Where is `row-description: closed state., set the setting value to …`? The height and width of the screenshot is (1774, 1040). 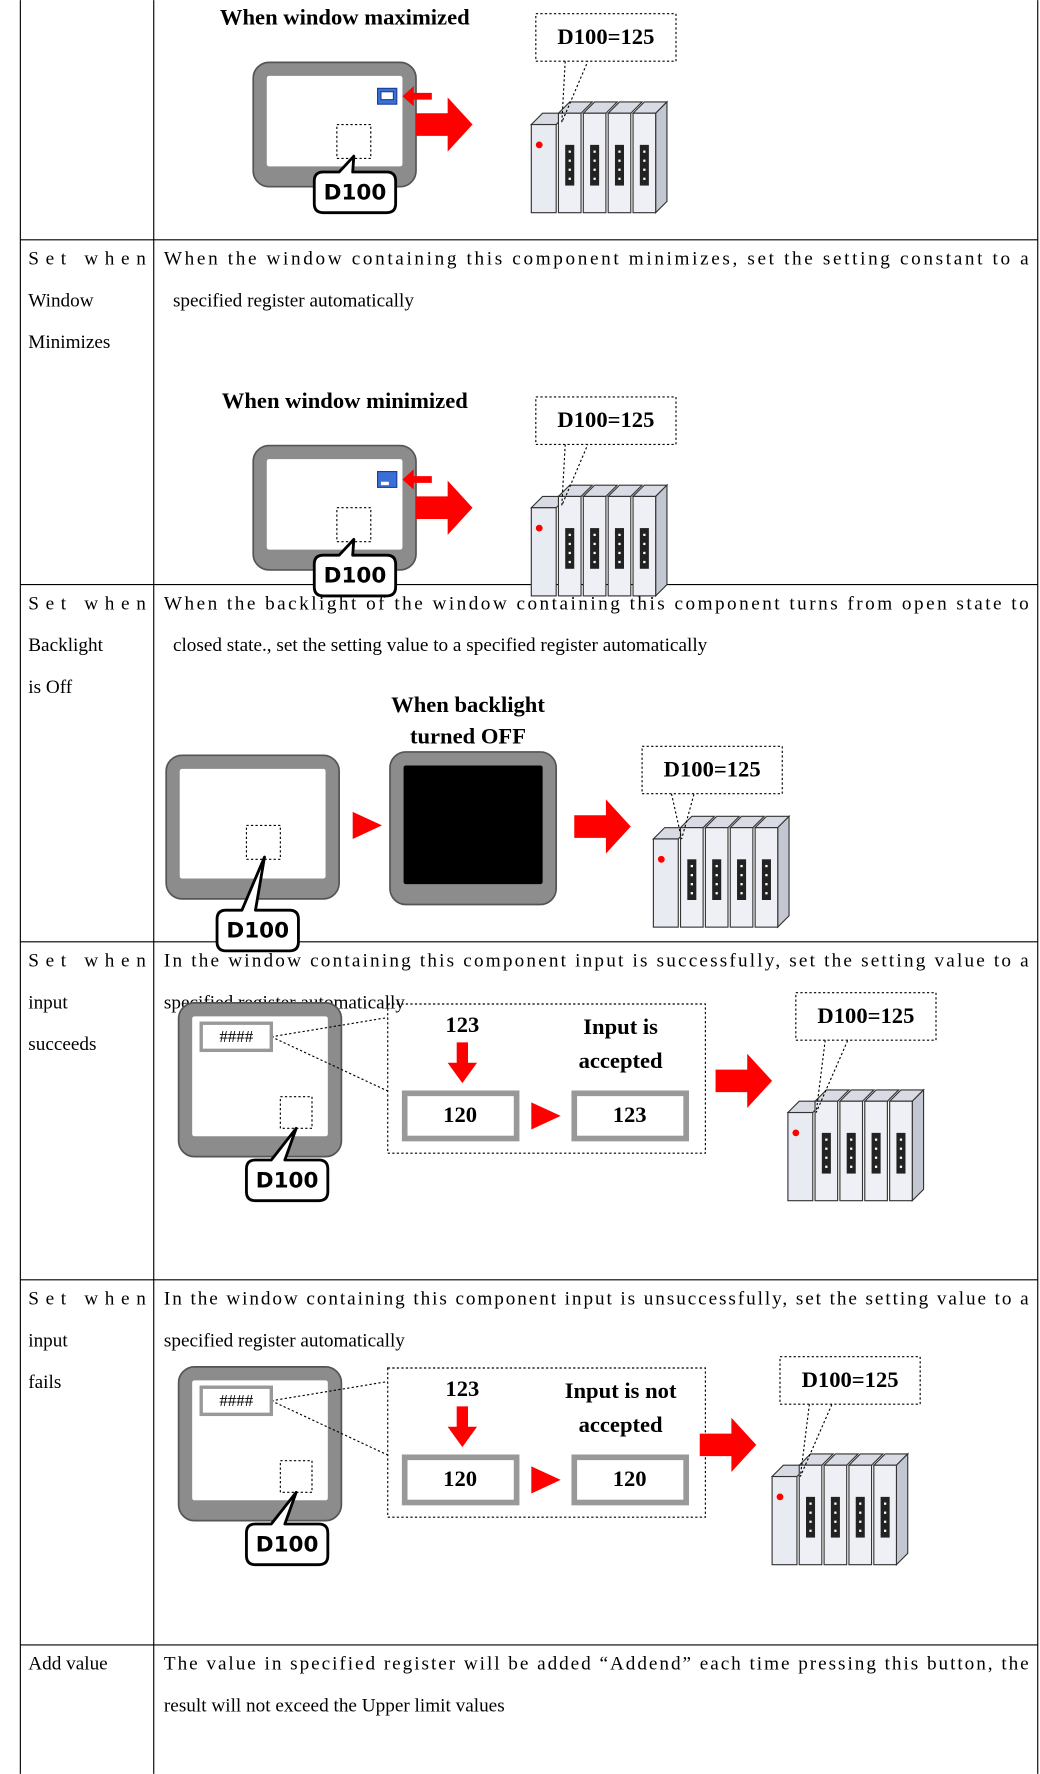
row-description: closed state., set the setting value to … is located at coordinates (440, 645).